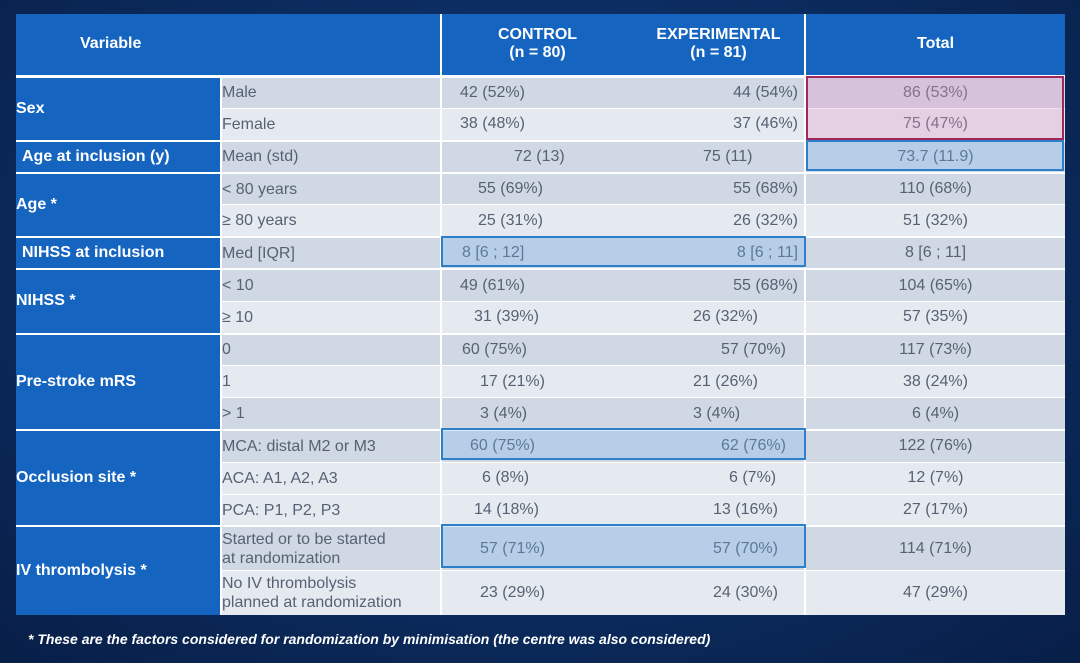 This screenshot has width=1080, height=663. What do you see at coordinates (281, 558) in the screenshot?
I see `row-label-line2: at randomization` at bounding box center [281, 558].